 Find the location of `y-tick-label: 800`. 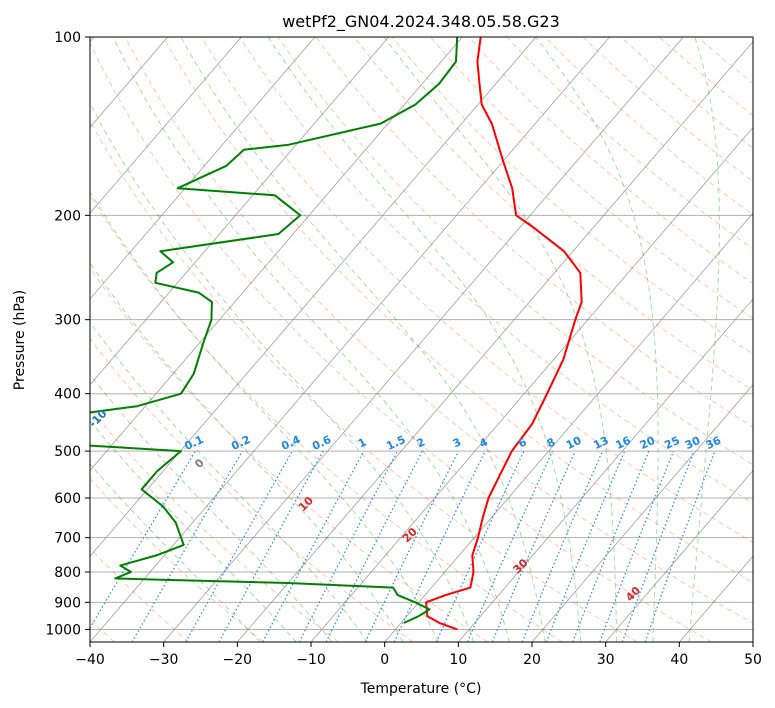

y-tick-label: 800 is located at coordinates (67, 573).